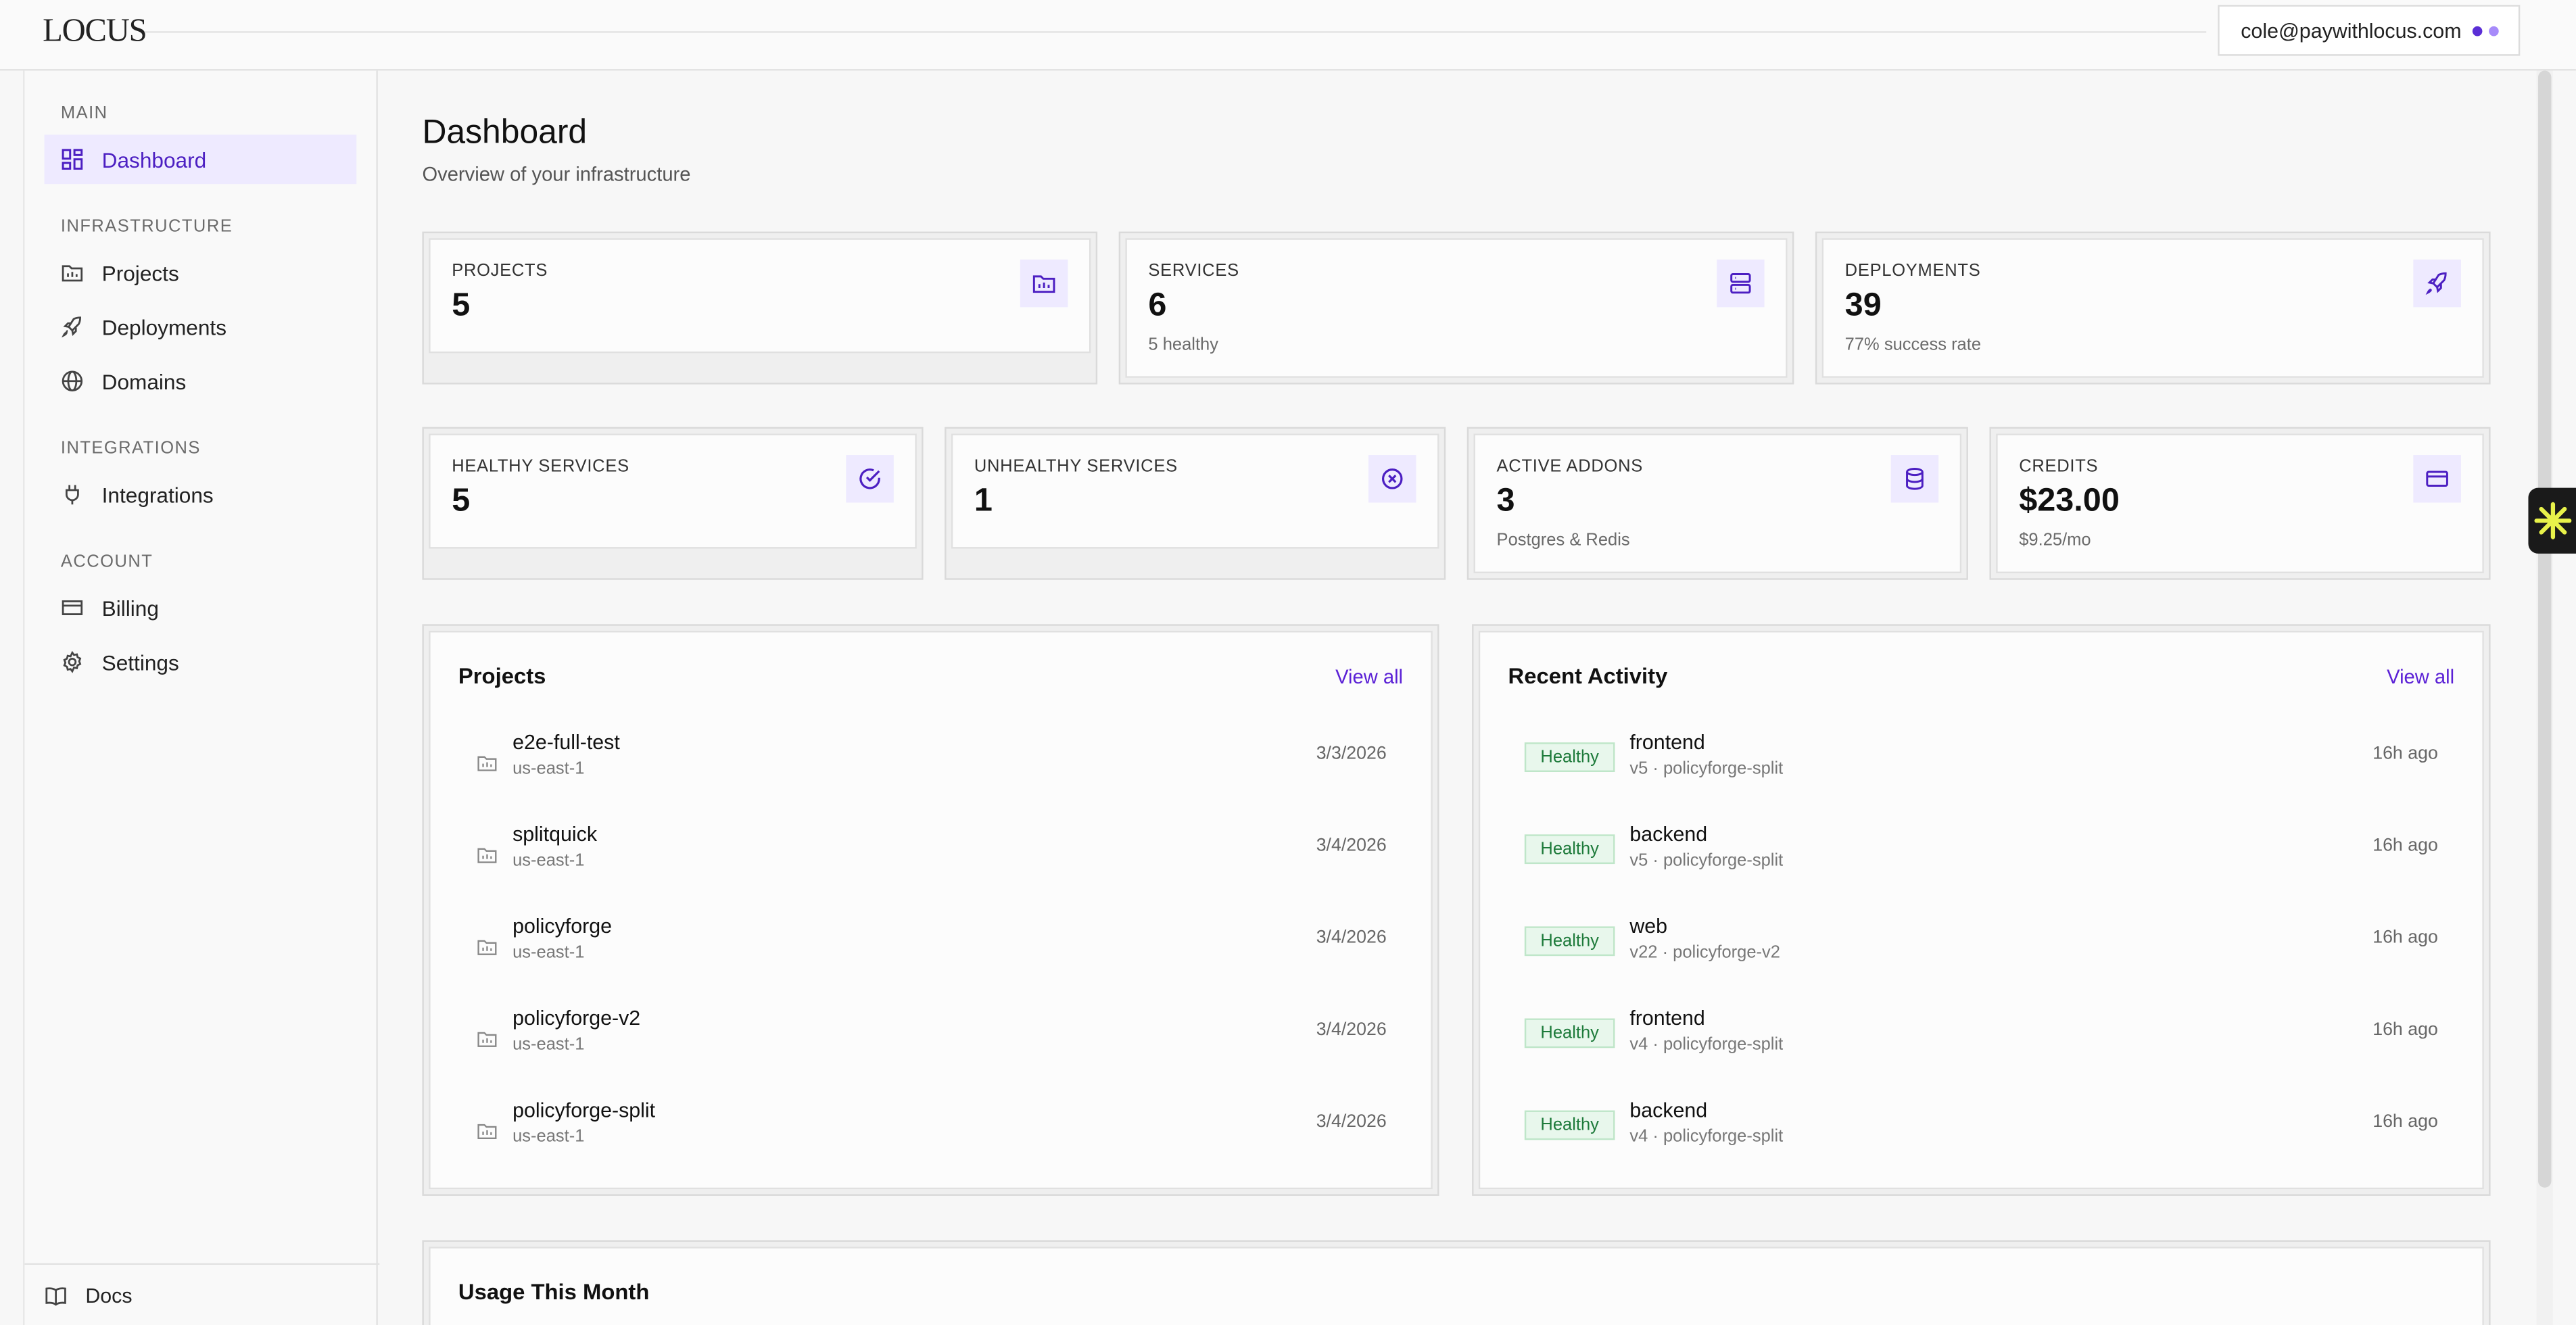 This screenshot has width=2576, height=1325. Describe the element at coordinates (2153, 308) in the screenshot. I see `stat-card-deployments: DEPLOYMENTS 39 77% success rate` at that location.